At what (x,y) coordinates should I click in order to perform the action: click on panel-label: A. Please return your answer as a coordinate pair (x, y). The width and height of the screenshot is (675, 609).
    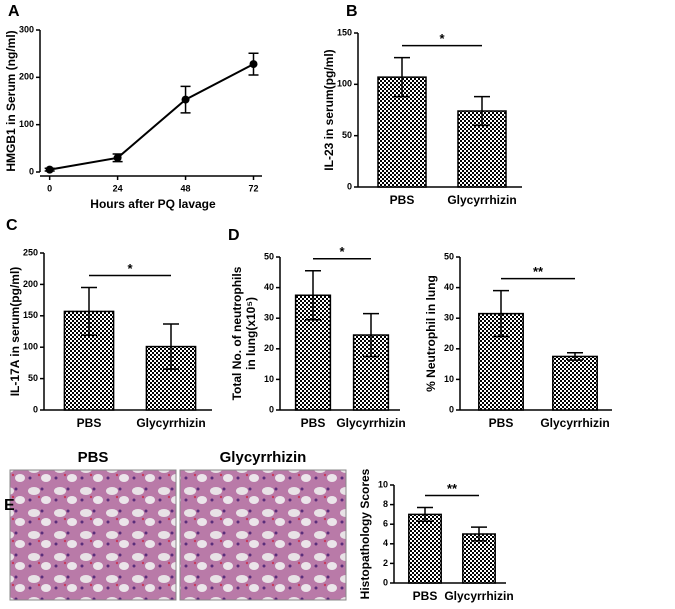
    Looking at the image, I should click on (14, 11).